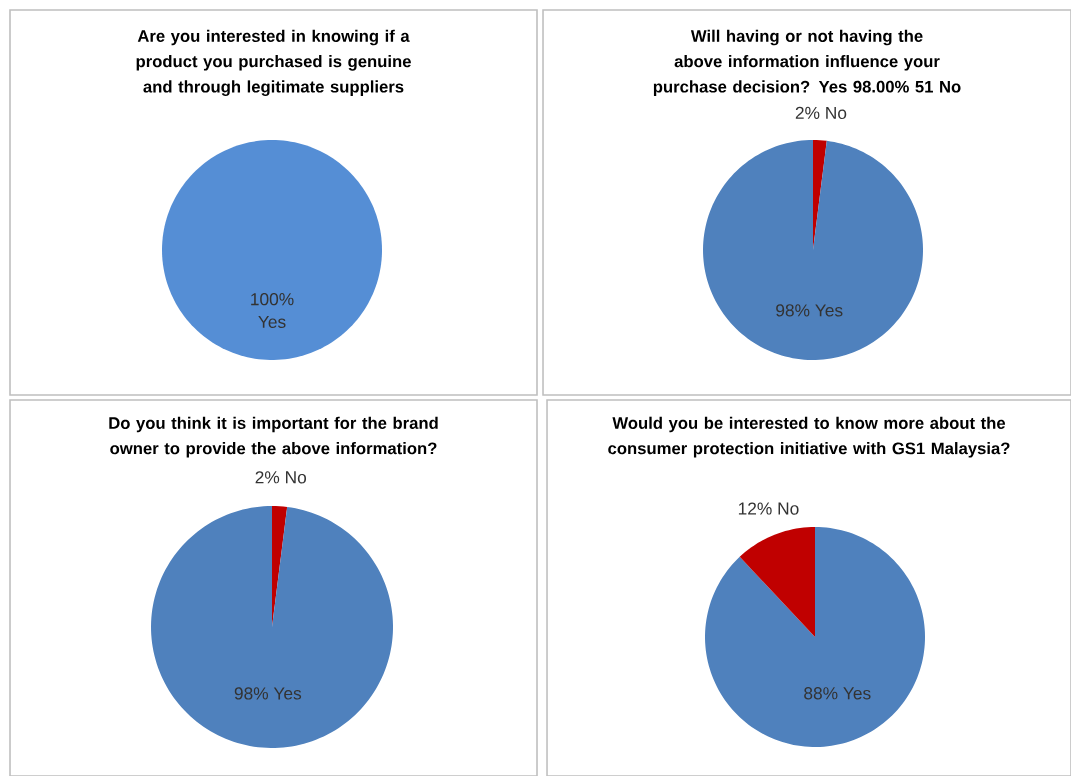 The image size is (1071, 776). What do you see at coordinates (821, 693) in the screenshot?
I see `data-label: 88%` at bounding box center [821, 693].